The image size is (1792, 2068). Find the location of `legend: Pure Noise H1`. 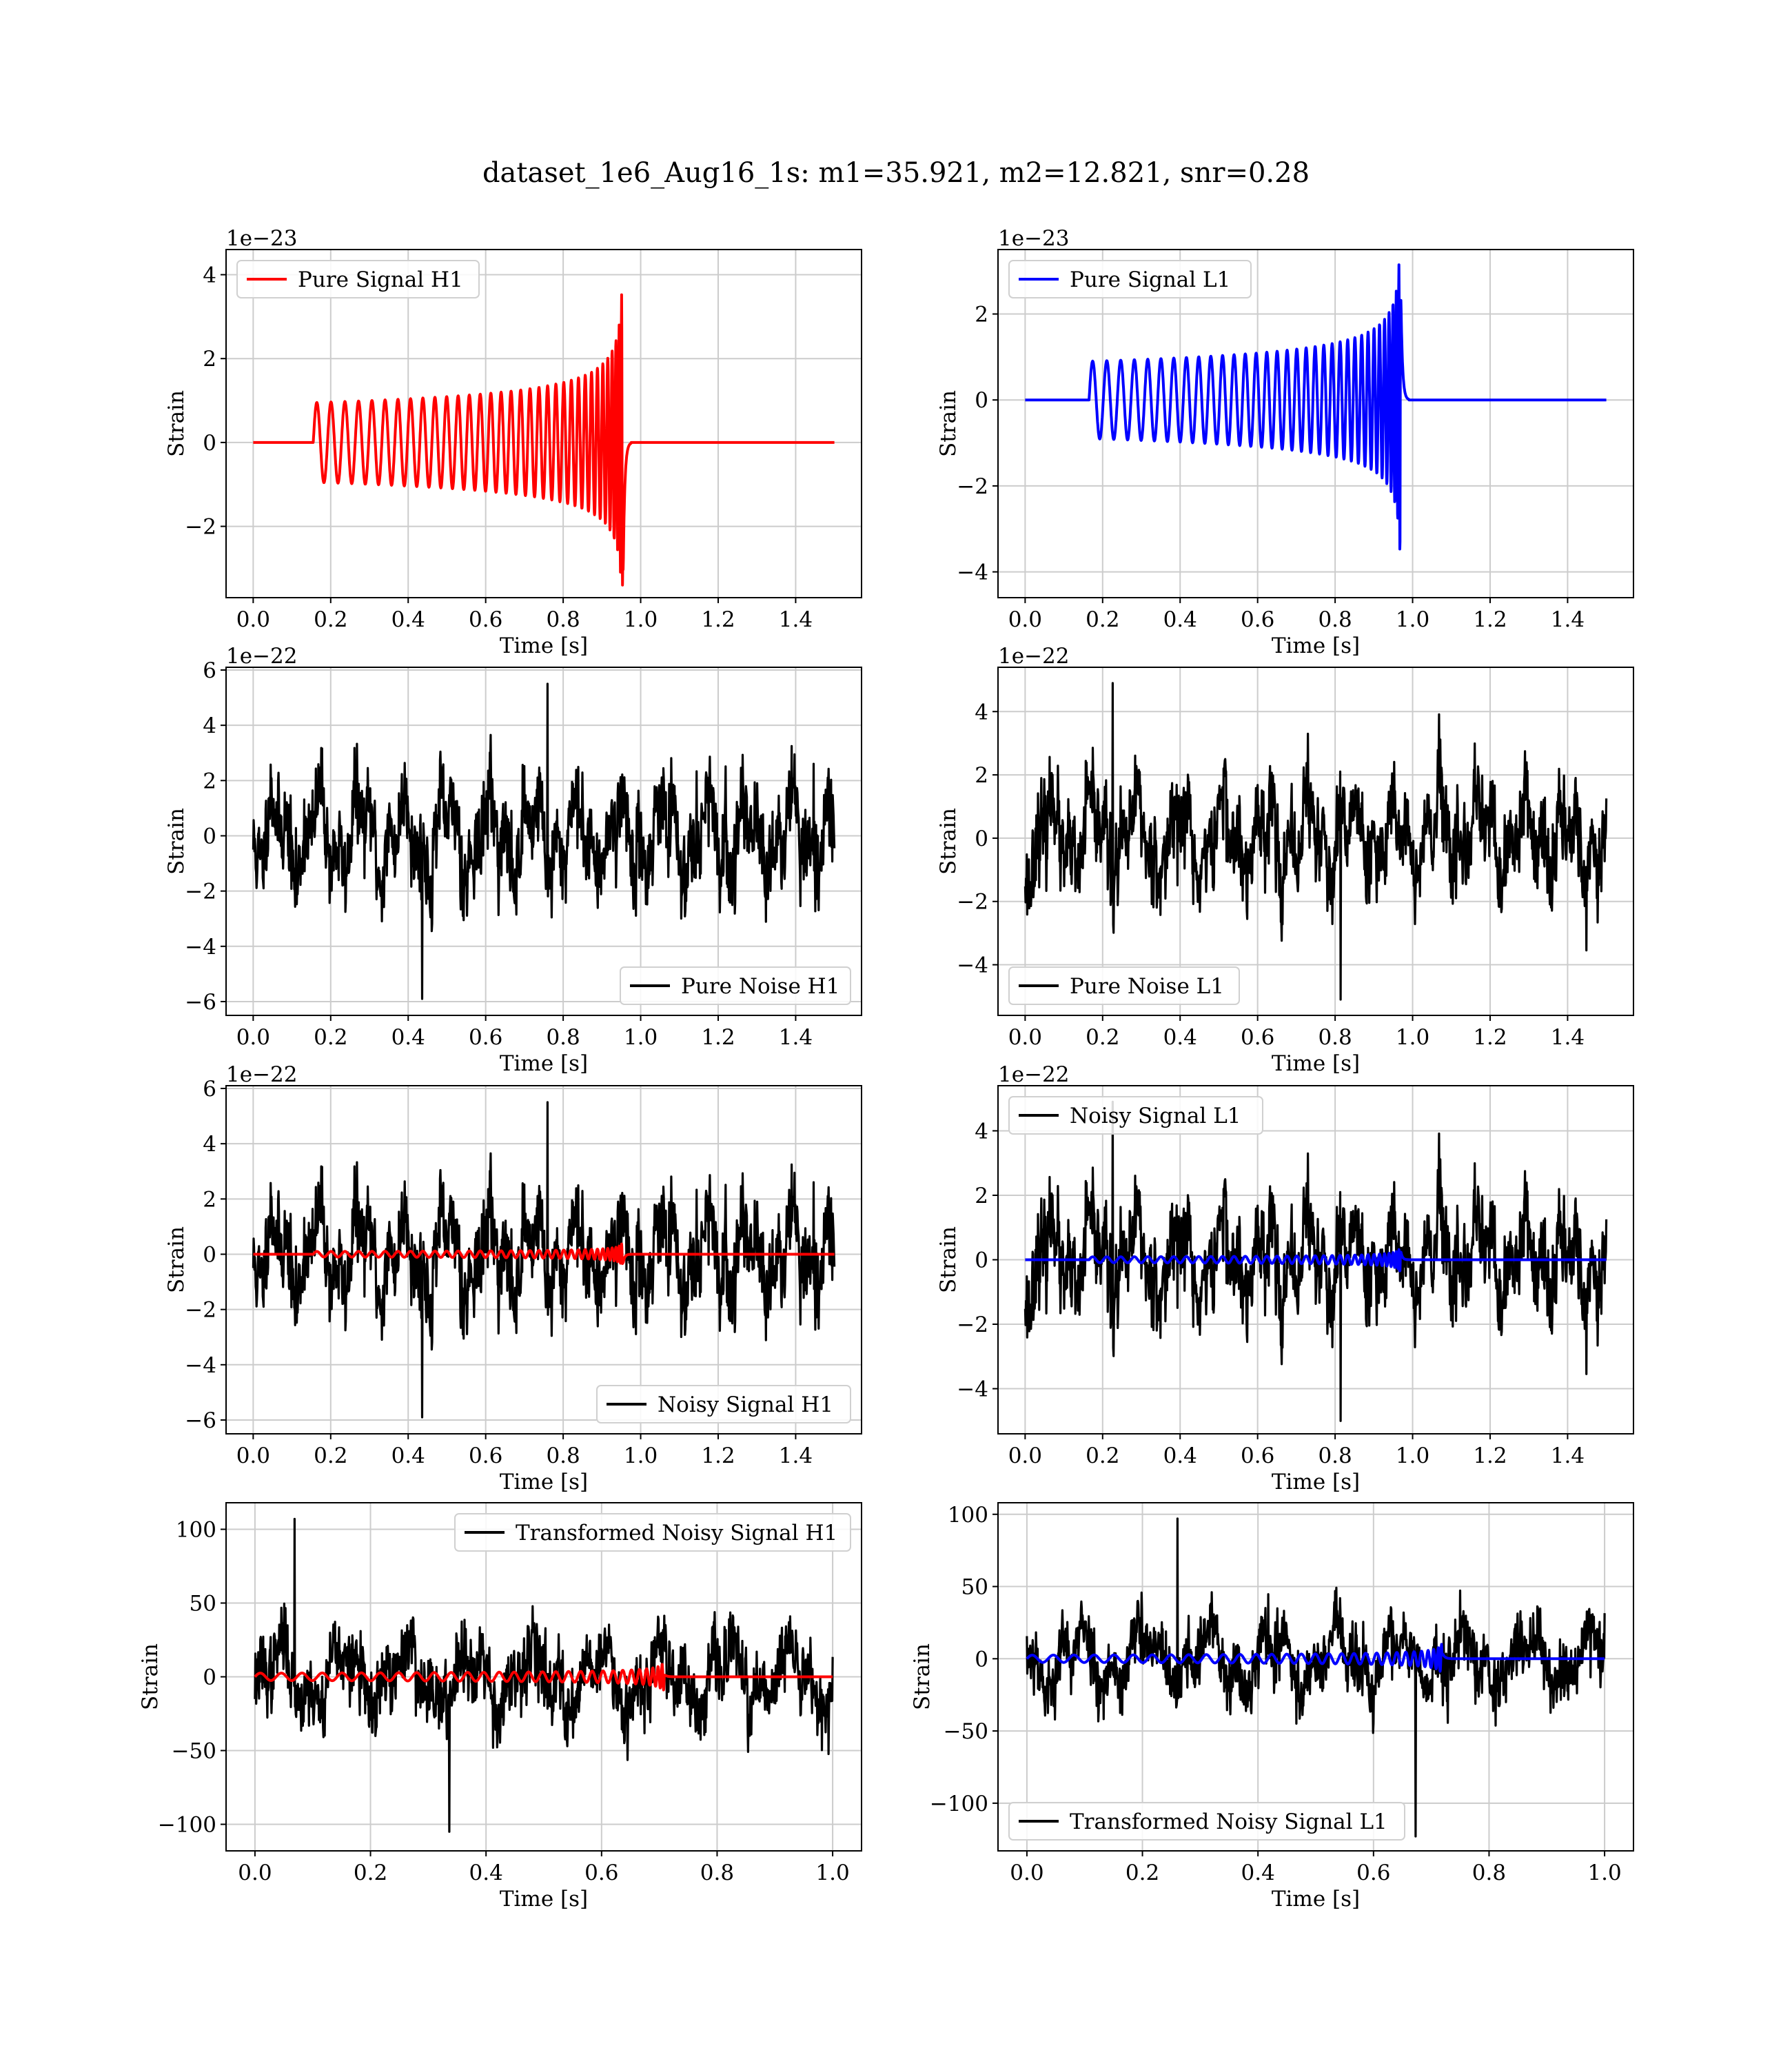

legend: Pure Noise H1 is located at coordinates (736, 985).